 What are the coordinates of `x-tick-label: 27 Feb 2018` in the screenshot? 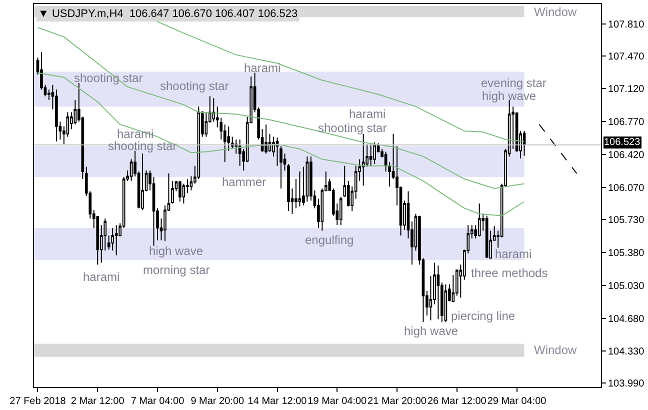 It's located at (38, 401).